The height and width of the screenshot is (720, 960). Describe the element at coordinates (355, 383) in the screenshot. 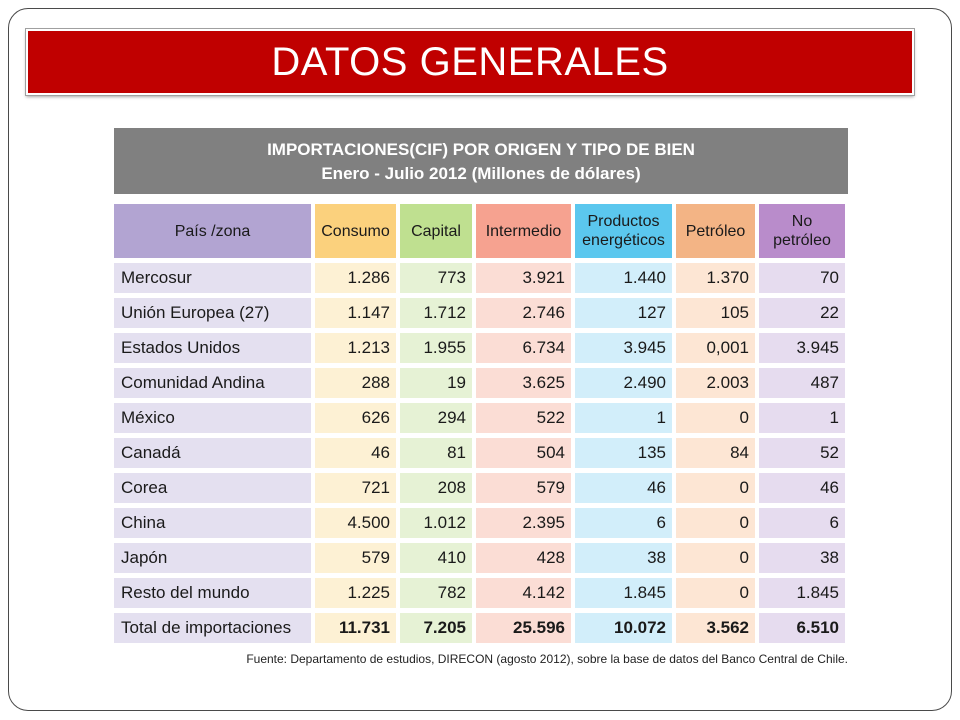

I see `table-cell: 288` at that location.